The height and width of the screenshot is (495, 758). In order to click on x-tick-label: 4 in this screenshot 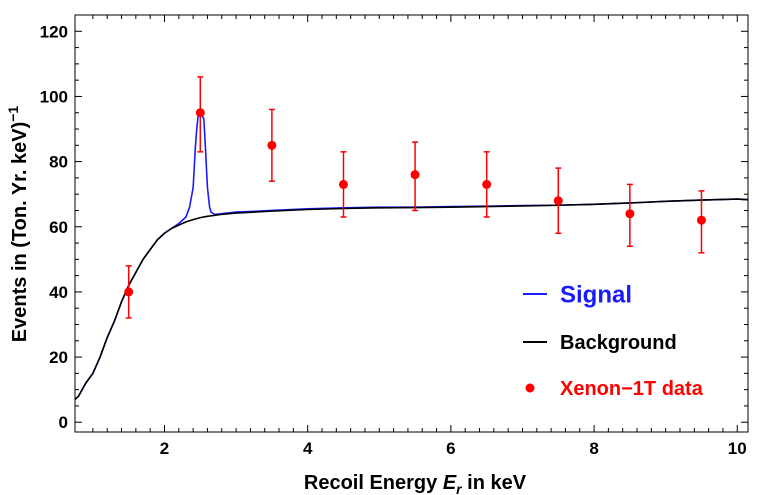, I will do `click(308, 448)`.